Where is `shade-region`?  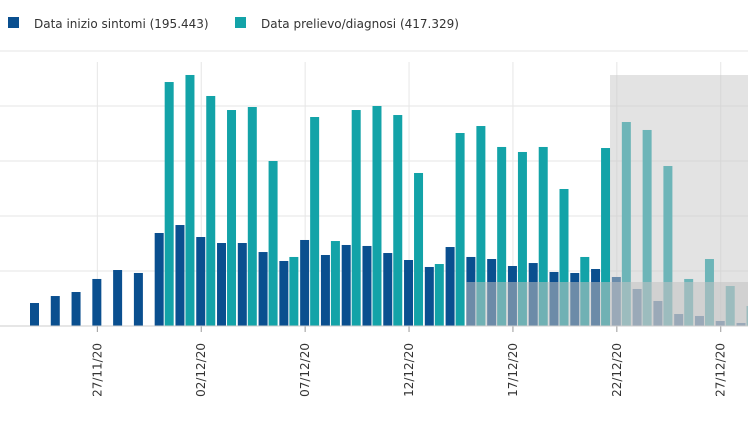 shade-region is located at coordinates (679, 200).